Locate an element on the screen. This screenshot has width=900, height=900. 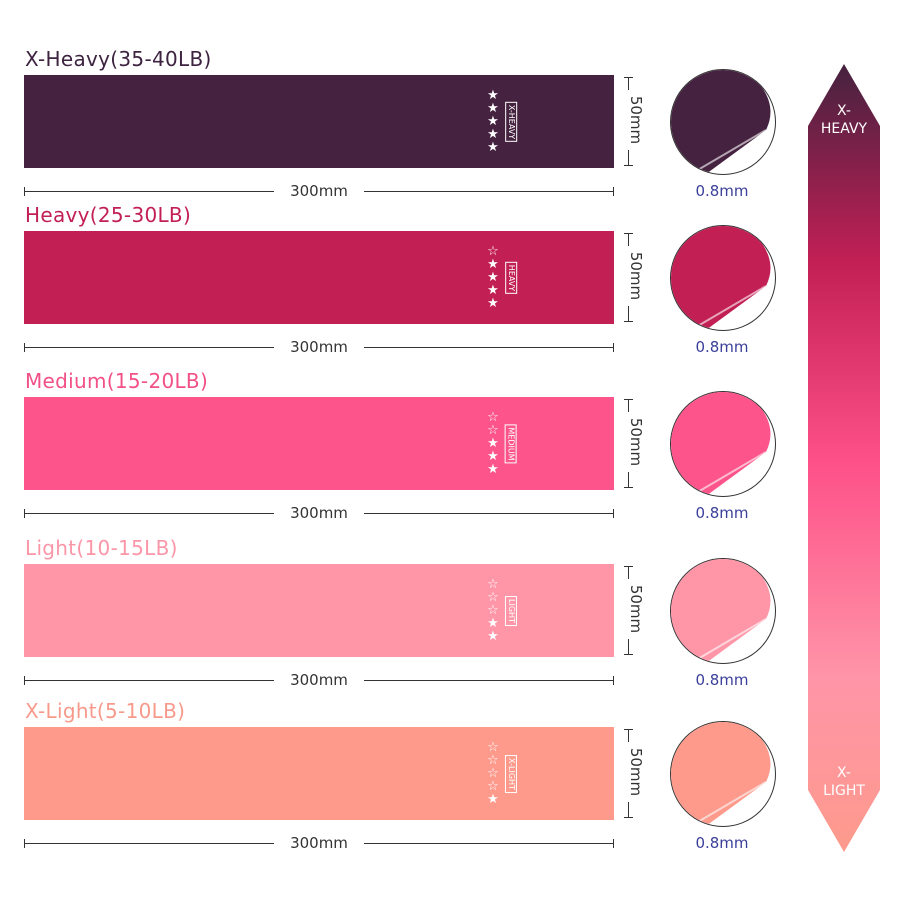
strength-stars: ★ ★ ★ ★ ★ is located at coordinates (493, 121).